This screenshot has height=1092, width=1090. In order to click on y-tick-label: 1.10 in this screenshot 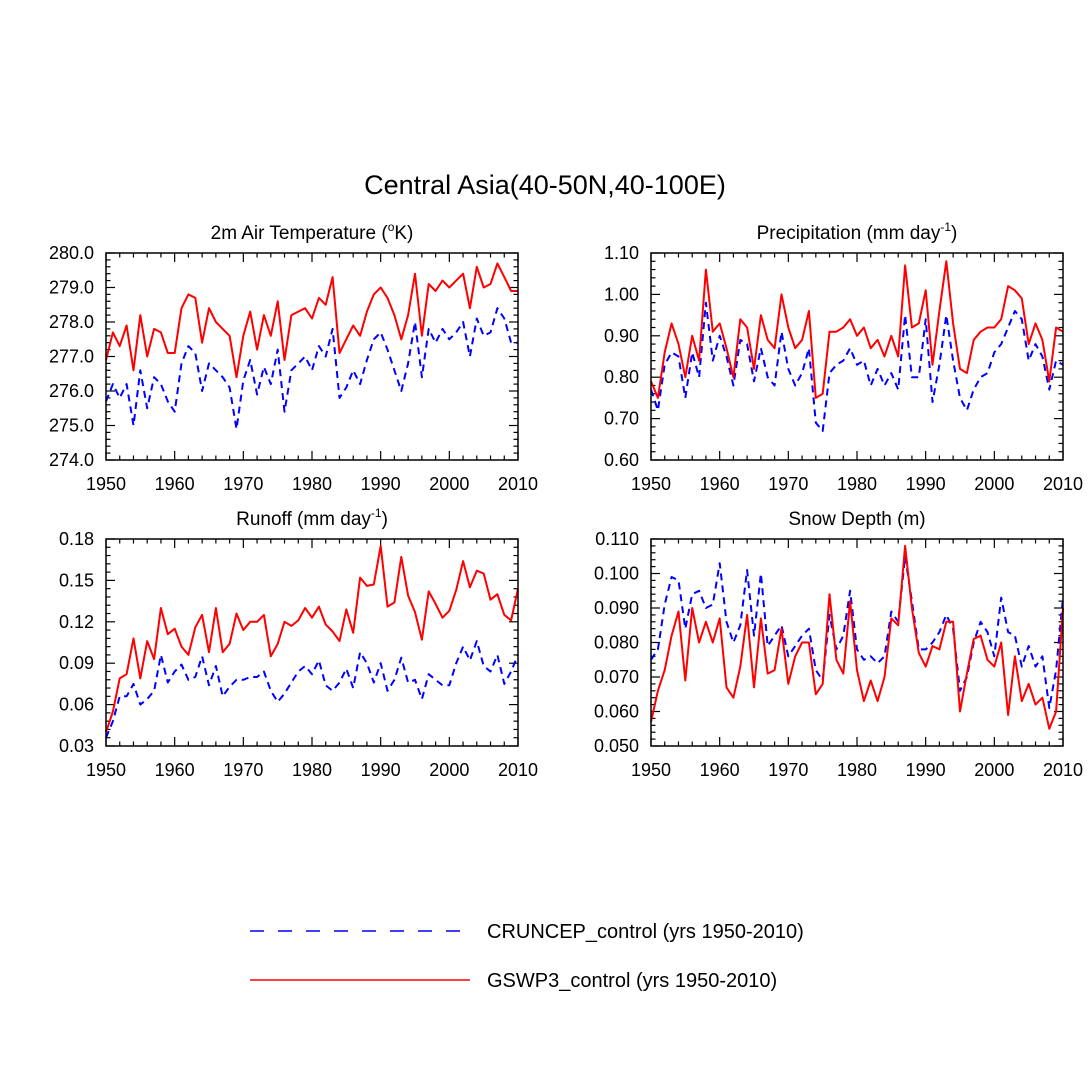, I will do `click(621, 253)`.